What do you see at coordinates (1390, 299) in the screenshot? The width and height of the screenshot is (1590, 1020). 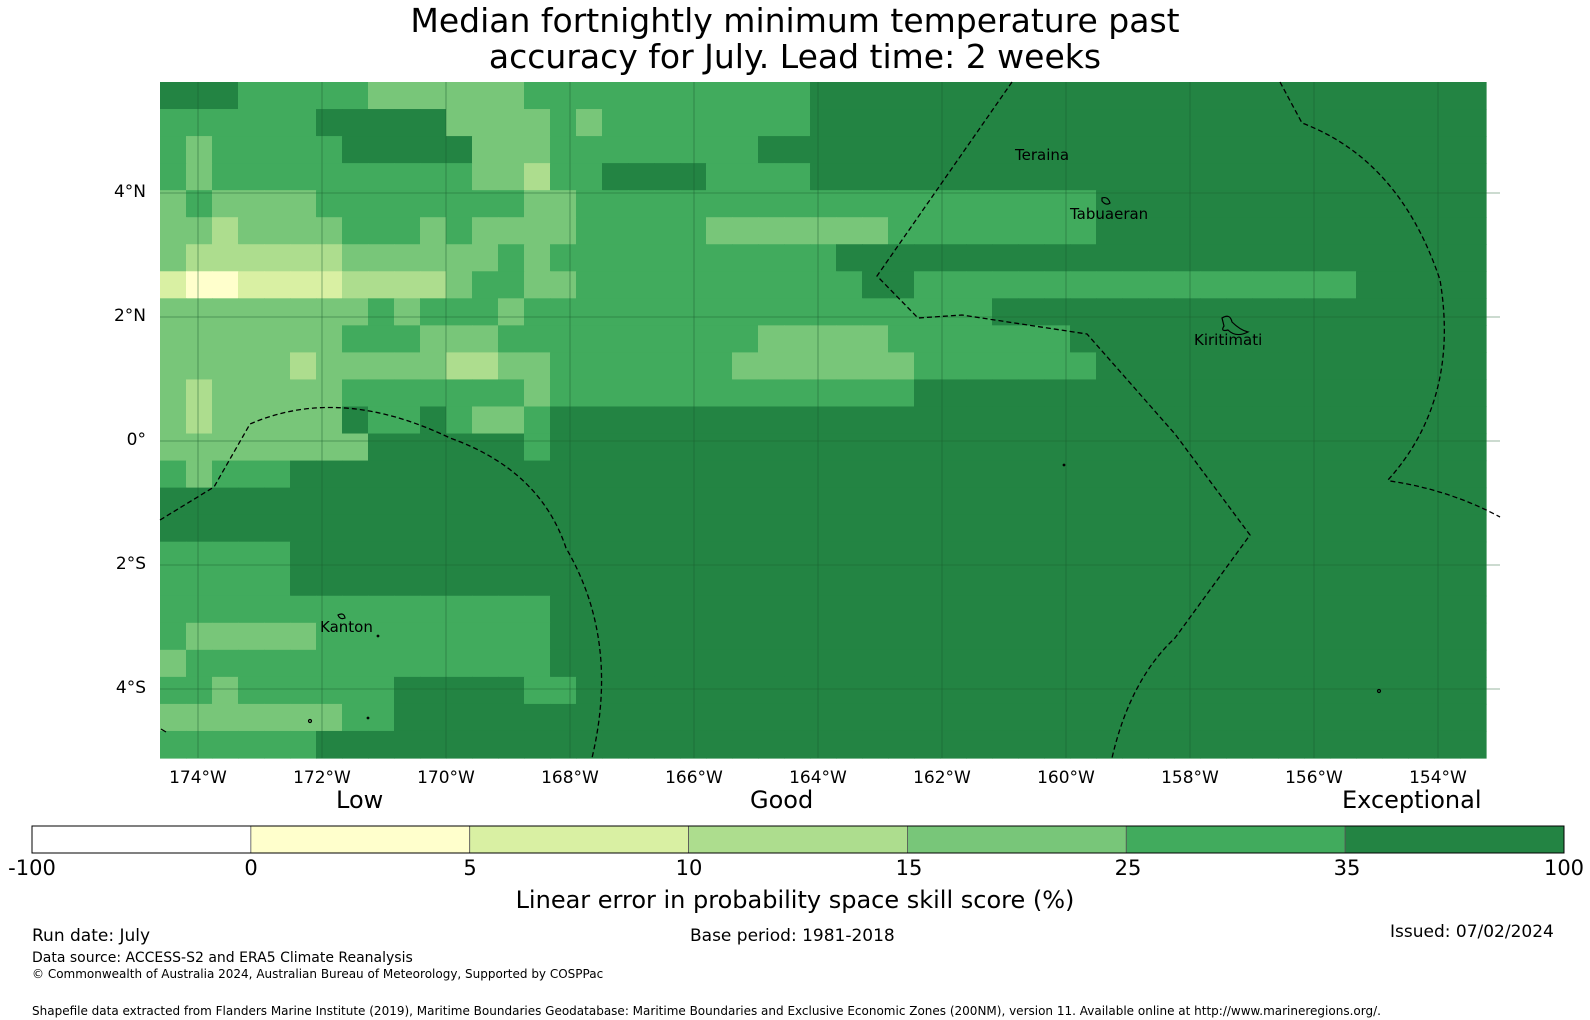 I see `eez-boundary-east-arc` at bounding box center [1390, 299].